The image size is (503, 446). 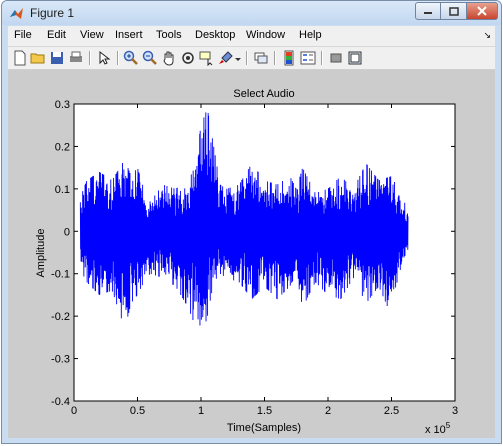 I want to click on menu-tools: Tools, so click(x=169, y=35).